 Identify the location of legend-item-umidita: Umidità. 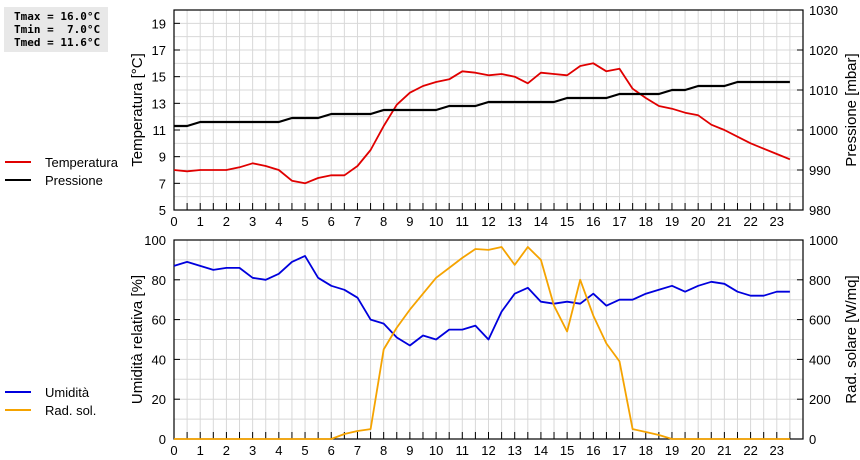
(47, 392).